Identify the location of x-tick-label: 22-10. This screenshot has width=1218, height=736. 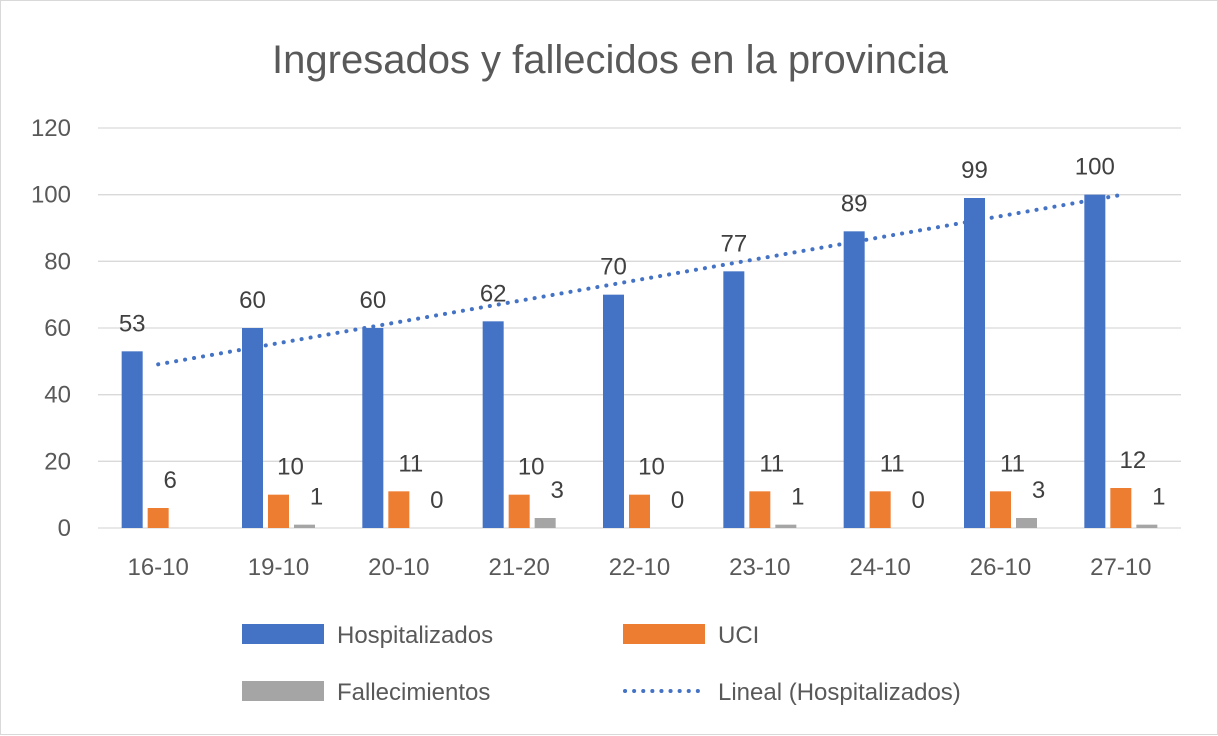
(639, 567).